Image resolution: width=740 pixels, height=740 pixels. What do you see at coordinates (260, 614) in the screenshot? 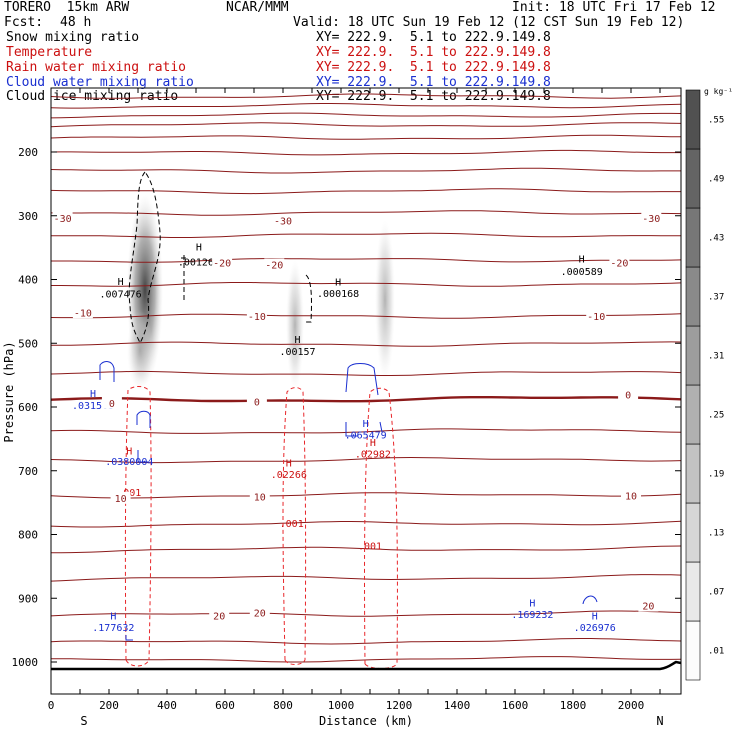
I see `isotherm-label: 20` at bounding box center [260, 614].